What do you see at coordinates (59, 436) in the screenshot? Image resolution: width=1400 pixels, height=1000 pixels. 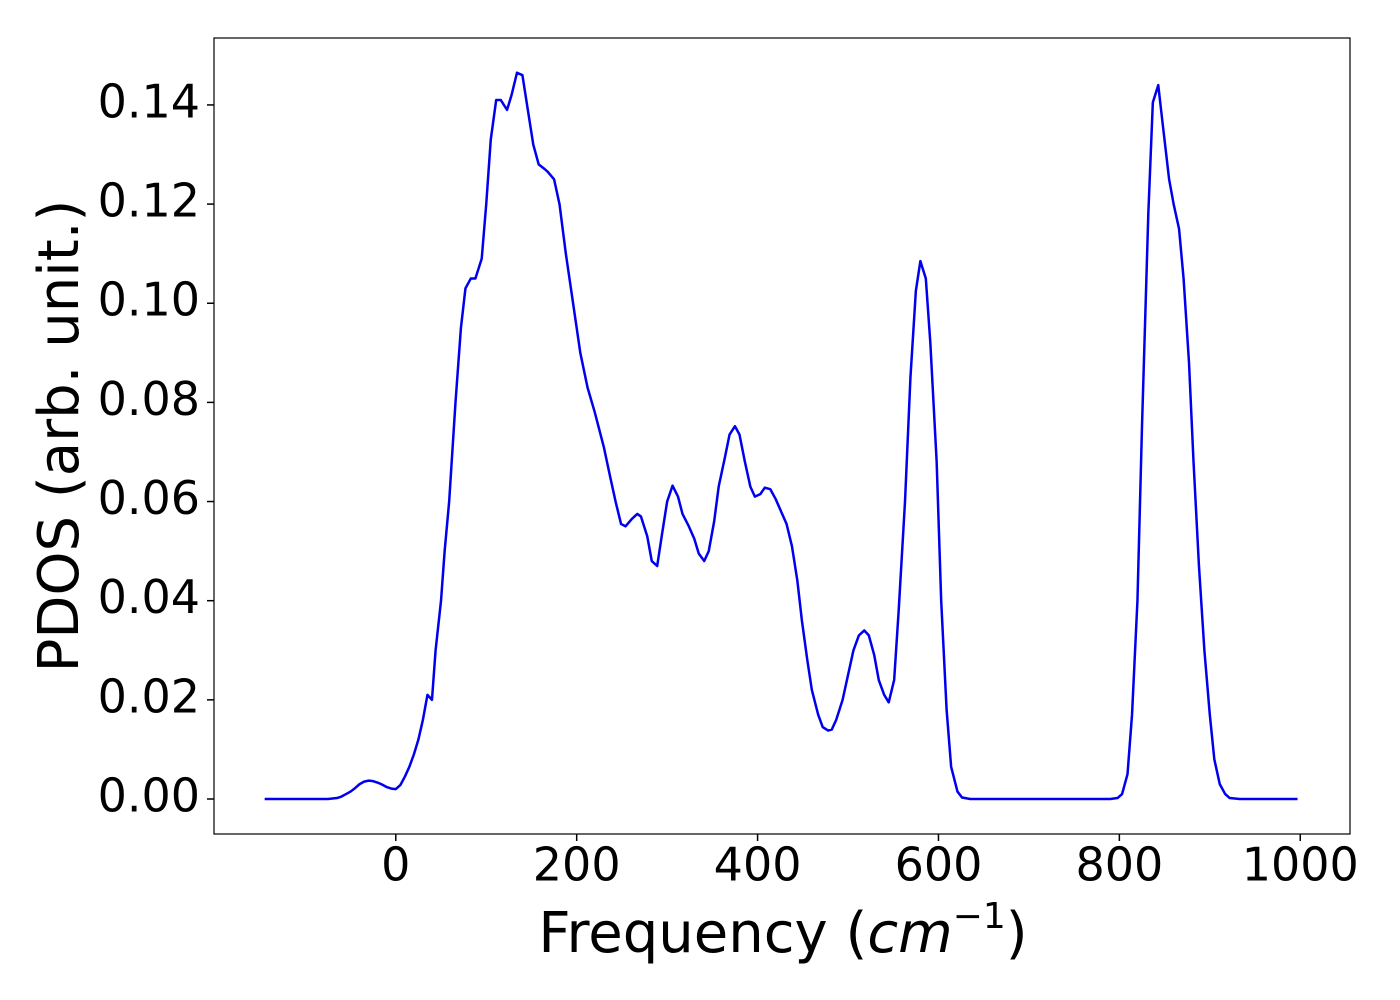 I see `y-axis-label: PDOS (arb. unit.)` at bounding box center [59, 436].